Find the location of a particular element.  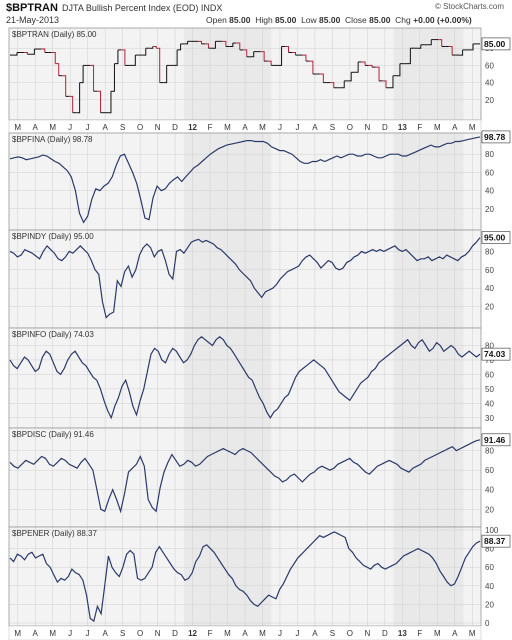

x-tick-label: 12 is located at coordinates (192, 633).